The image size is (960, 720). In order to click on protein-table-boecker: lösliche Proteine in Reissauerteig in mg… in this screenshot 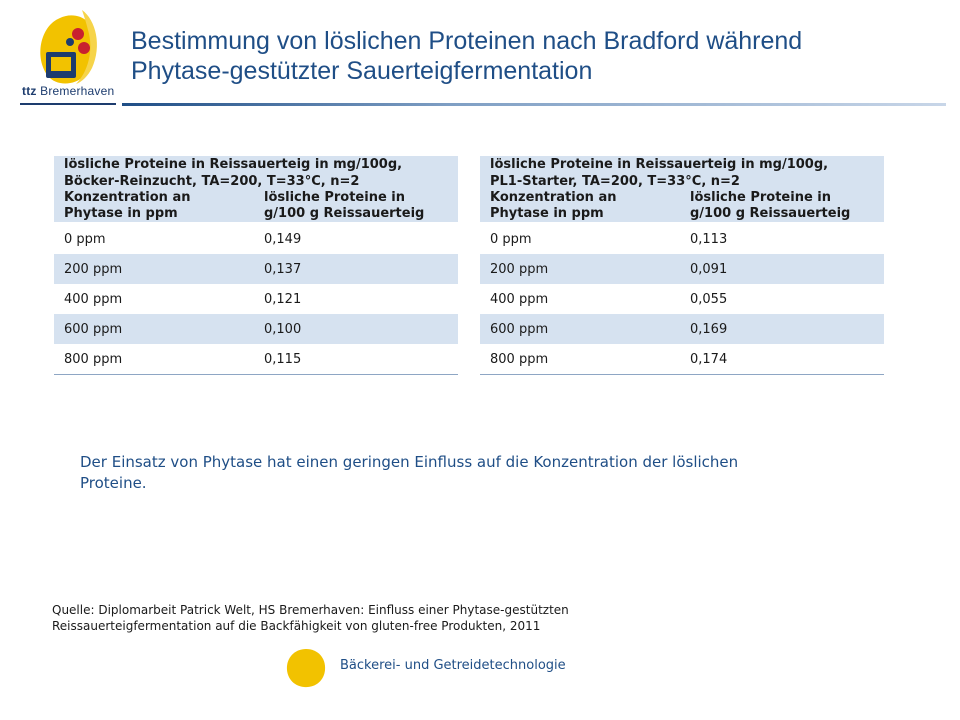, I will do `click(256, 265)`.